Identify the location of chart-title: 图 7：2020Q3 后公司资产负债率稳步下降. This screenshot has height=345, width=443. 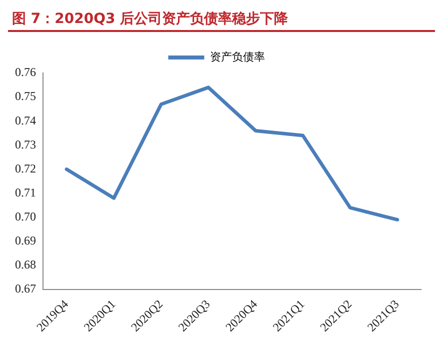
(150, 19).